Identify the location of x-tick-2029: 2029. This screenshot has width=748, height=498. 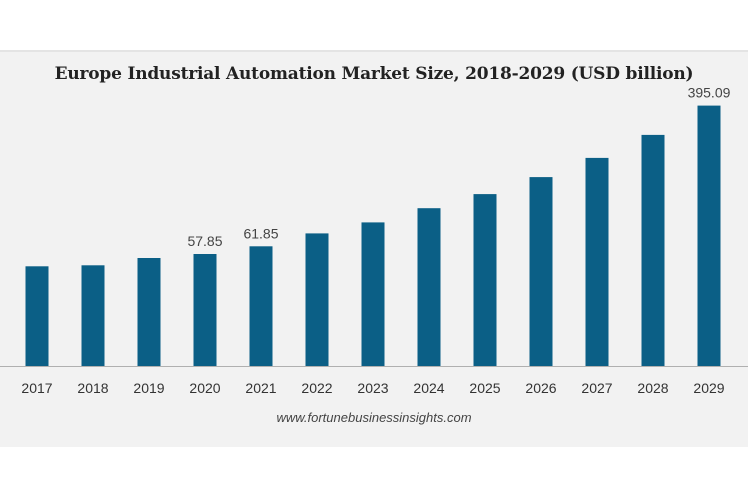
(708, 388).